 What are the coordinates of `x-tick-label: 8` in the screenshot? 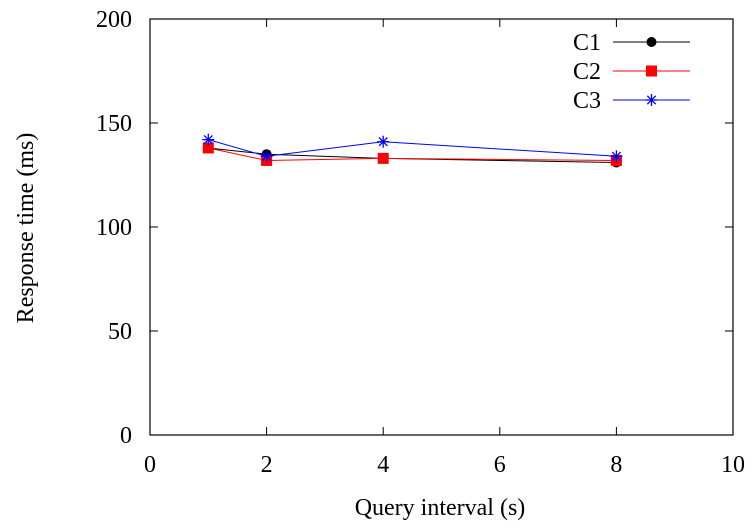 It's located at (616, 465).